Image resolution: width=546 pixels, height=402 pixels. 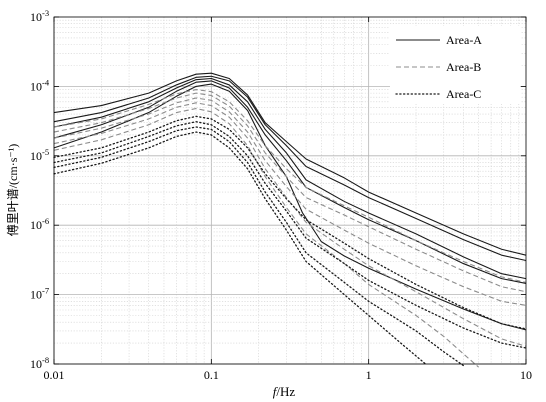 I want to click on x-axis-label-italic: f, so click(x=276, y=391).